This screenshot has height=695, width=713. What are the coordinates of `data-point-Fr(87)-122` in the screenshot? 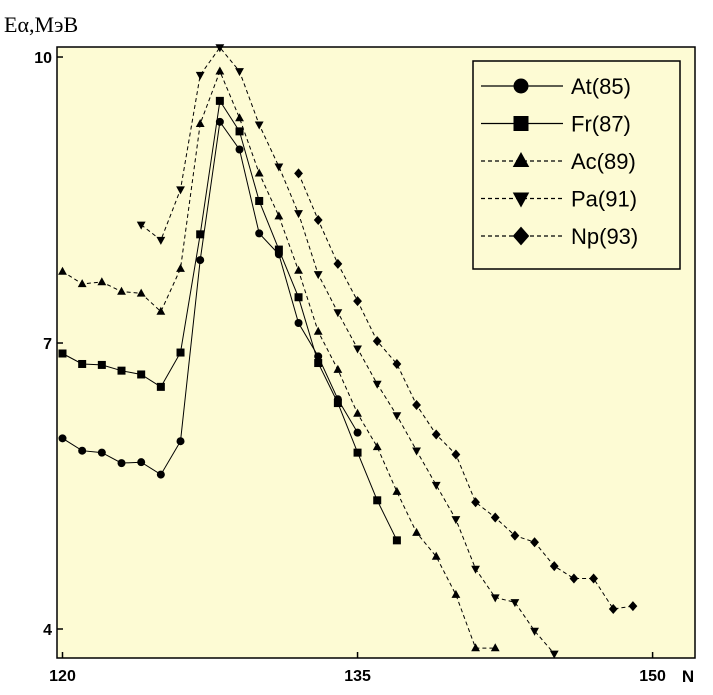 It's located at (101, 364).